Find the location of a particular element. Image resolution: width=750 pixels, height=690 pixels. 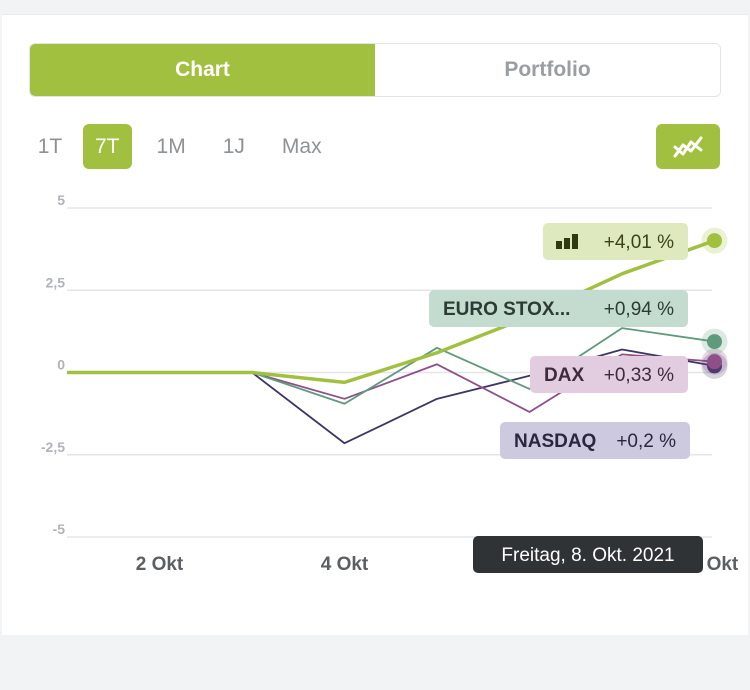

series-badge-value: +0,33 % is located at coordinates (639, 375).